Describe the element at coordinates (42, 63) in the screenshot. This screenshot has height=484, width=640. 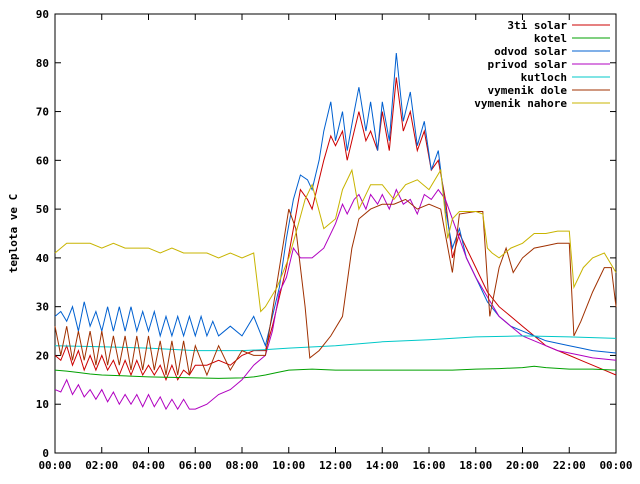
I see `y-tick-label: 80` at that location.